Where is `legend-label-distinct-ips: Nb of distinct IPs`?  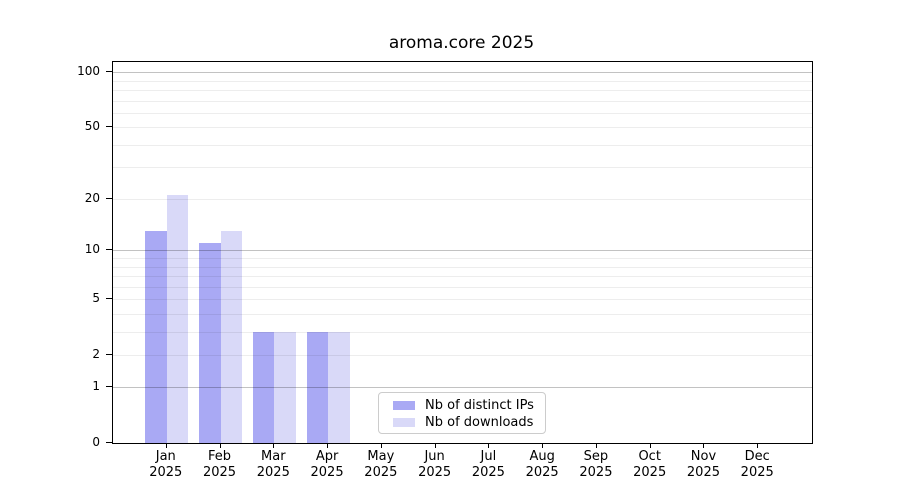 legend-label-distinct-ips: Nb of distinct IPs is located at coordinates (479, 405).